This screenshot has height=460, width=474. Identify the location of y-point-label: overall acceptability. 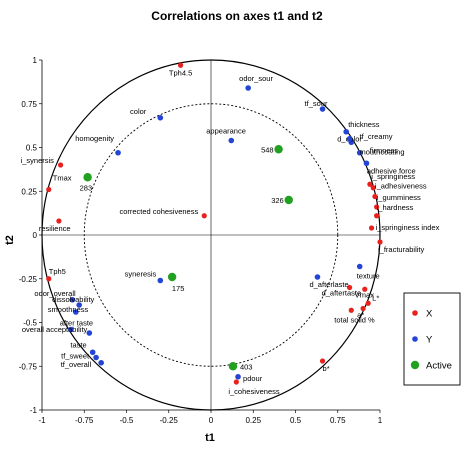
(55, 329).